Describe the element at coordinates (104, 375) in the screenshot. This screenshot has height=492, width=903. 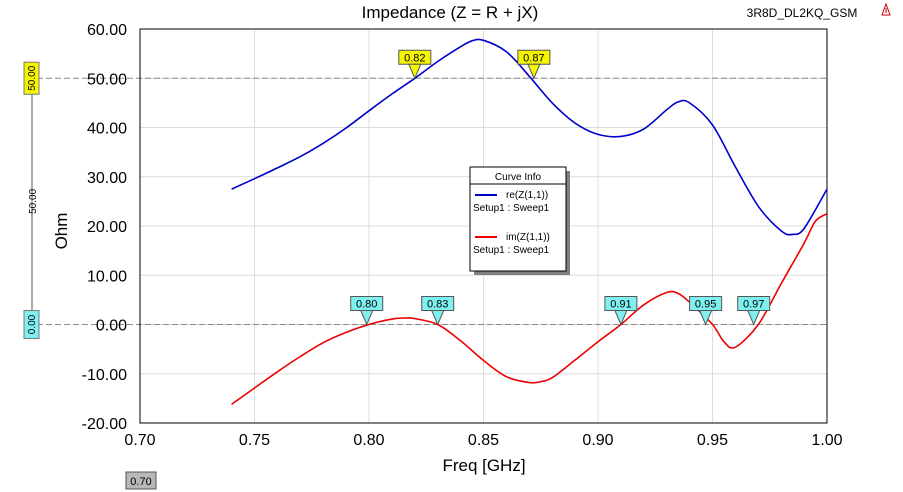
I see `y-tick-label: -10.00` at that location.